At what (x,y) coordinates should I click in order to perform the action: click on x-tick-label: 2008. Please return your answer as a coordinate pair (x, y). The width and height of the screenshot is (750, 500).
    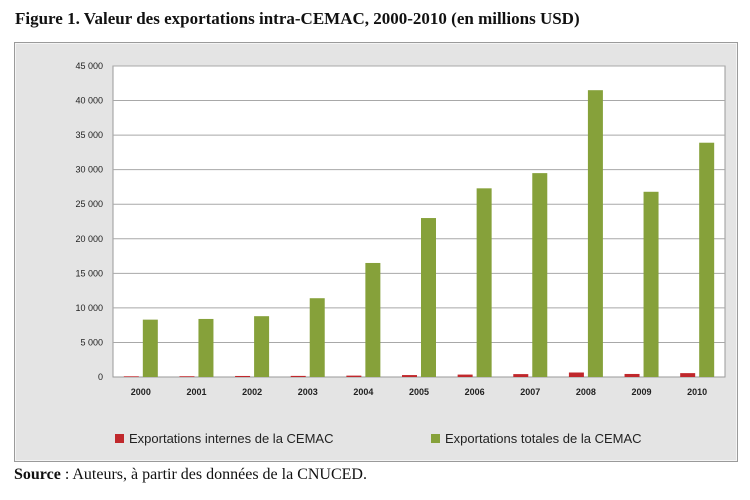
    Looking at the image, I should click on (586, 392).